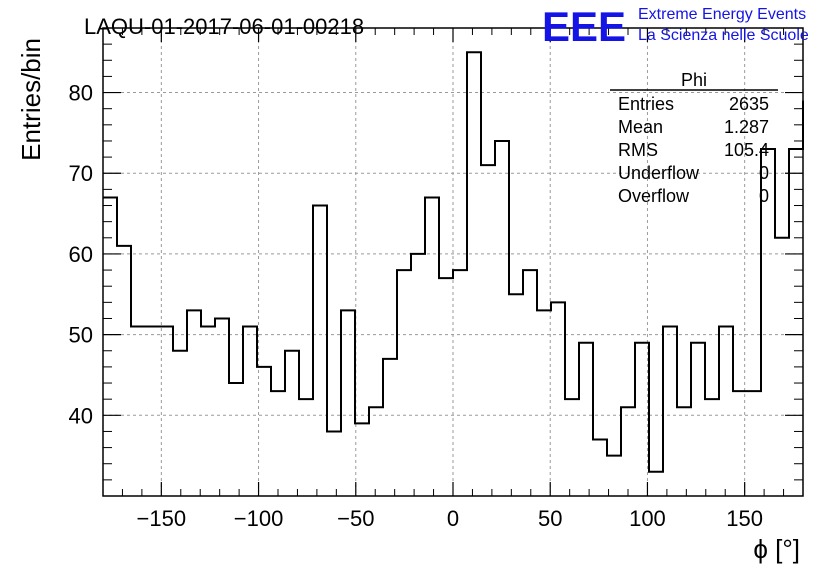 The image size is (836, 572). Describe the element at coordinates (81, 93) in the screenshot. I see `y-tick-label: 80` at that location.